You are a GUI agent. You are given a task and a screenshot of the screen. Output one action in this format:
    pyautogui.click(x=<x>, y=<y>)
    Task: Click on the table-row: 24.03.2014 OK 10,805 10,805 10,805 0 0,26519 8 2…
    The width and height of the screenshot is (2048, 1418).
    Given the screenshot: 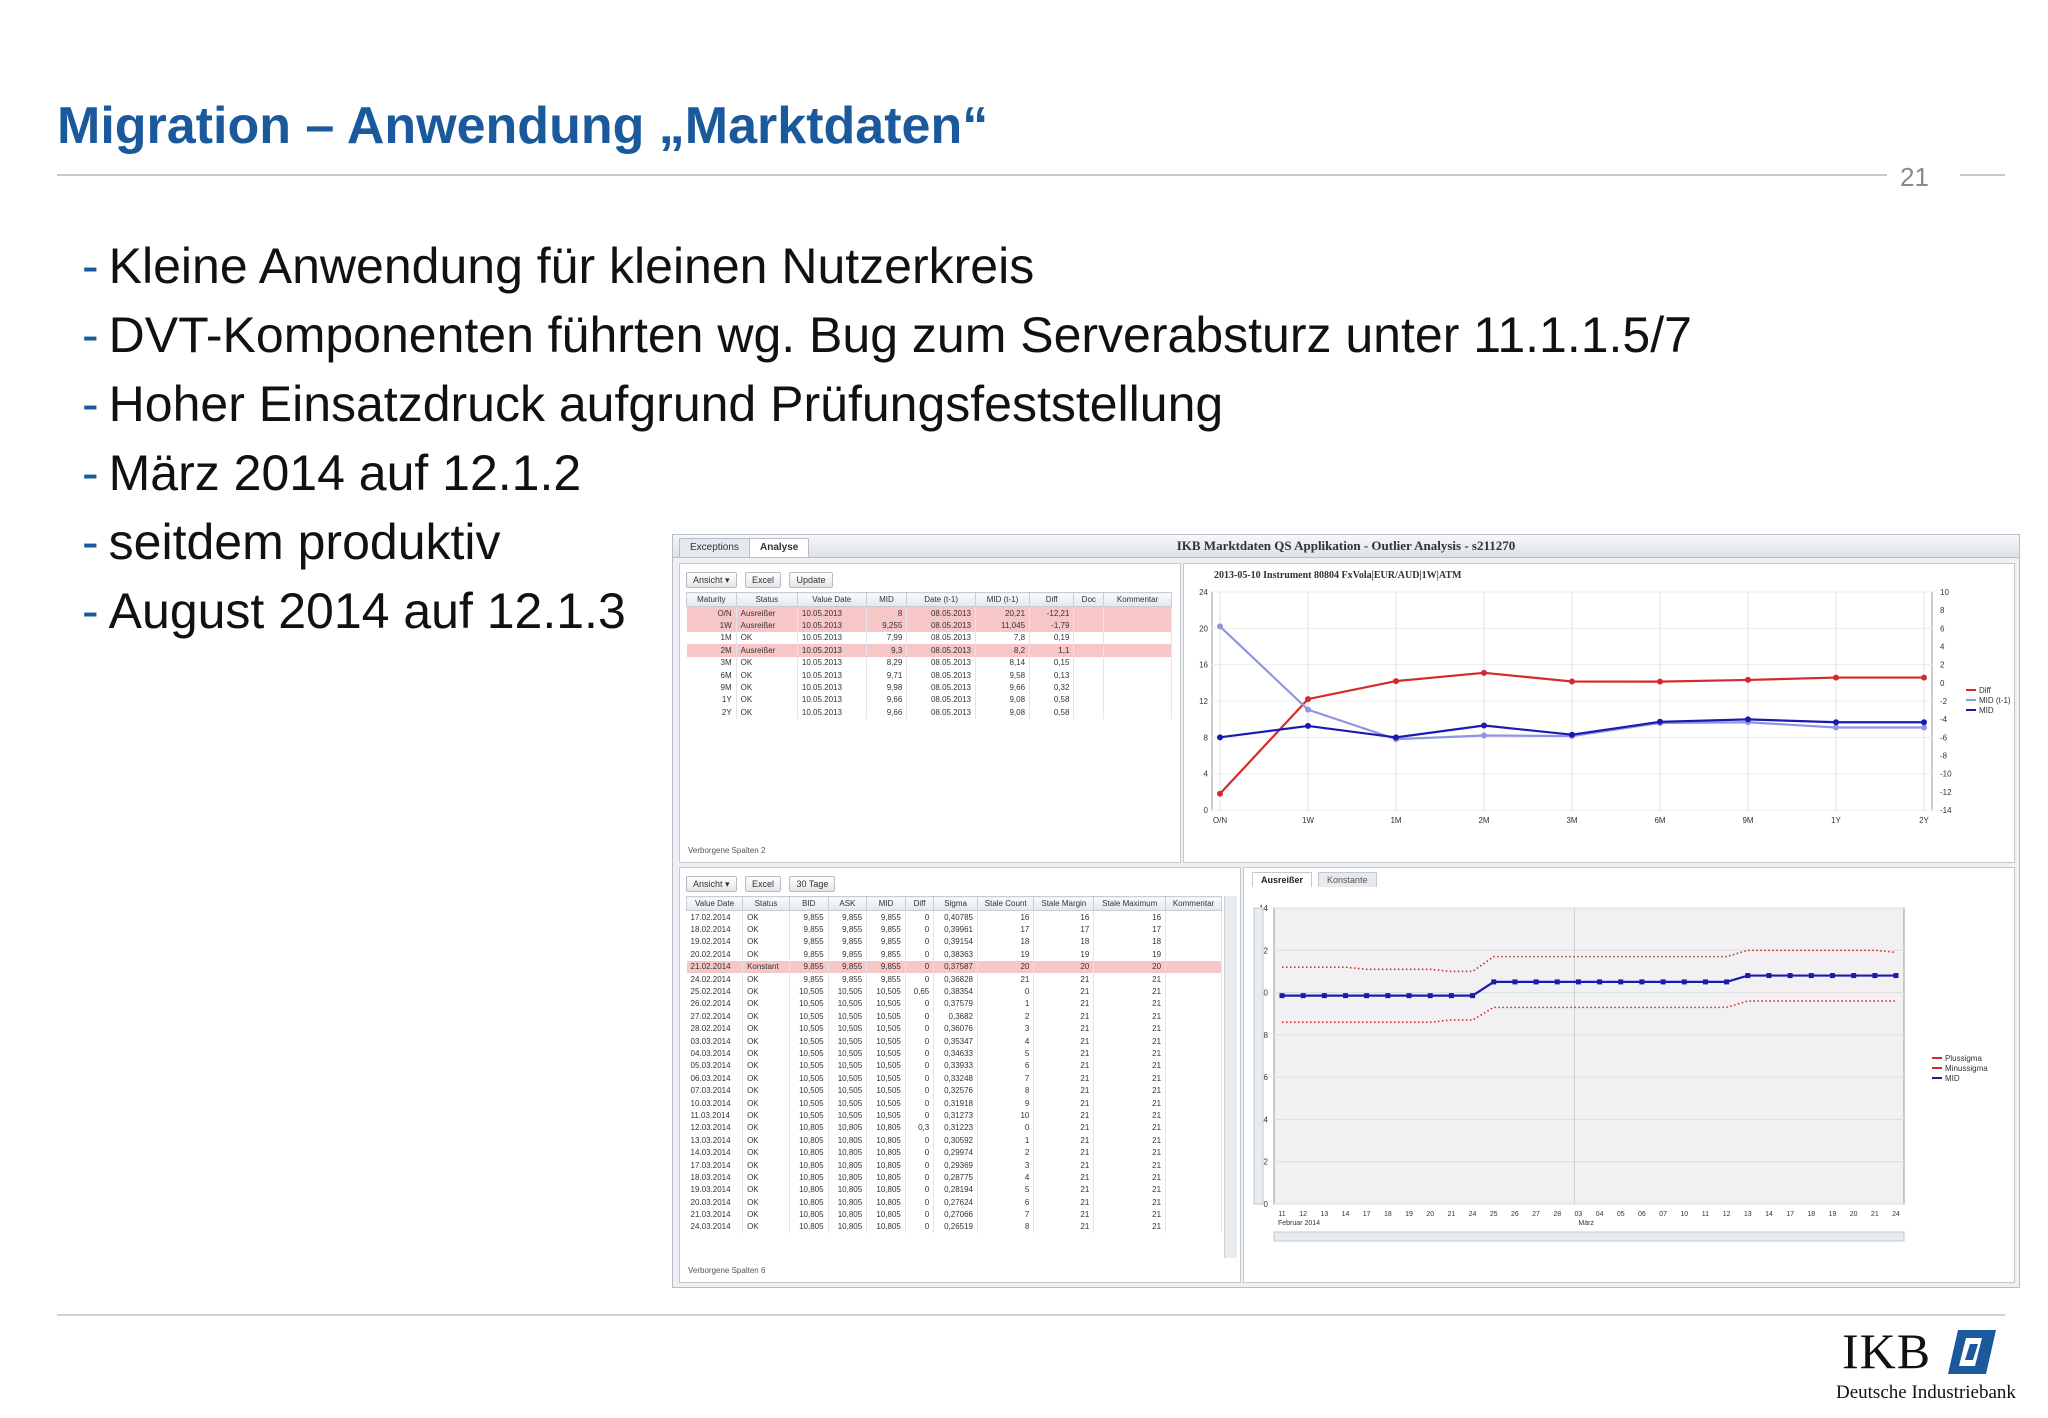 What is the action you would take?
    pyautogui.click(x=954, y=1227)
    